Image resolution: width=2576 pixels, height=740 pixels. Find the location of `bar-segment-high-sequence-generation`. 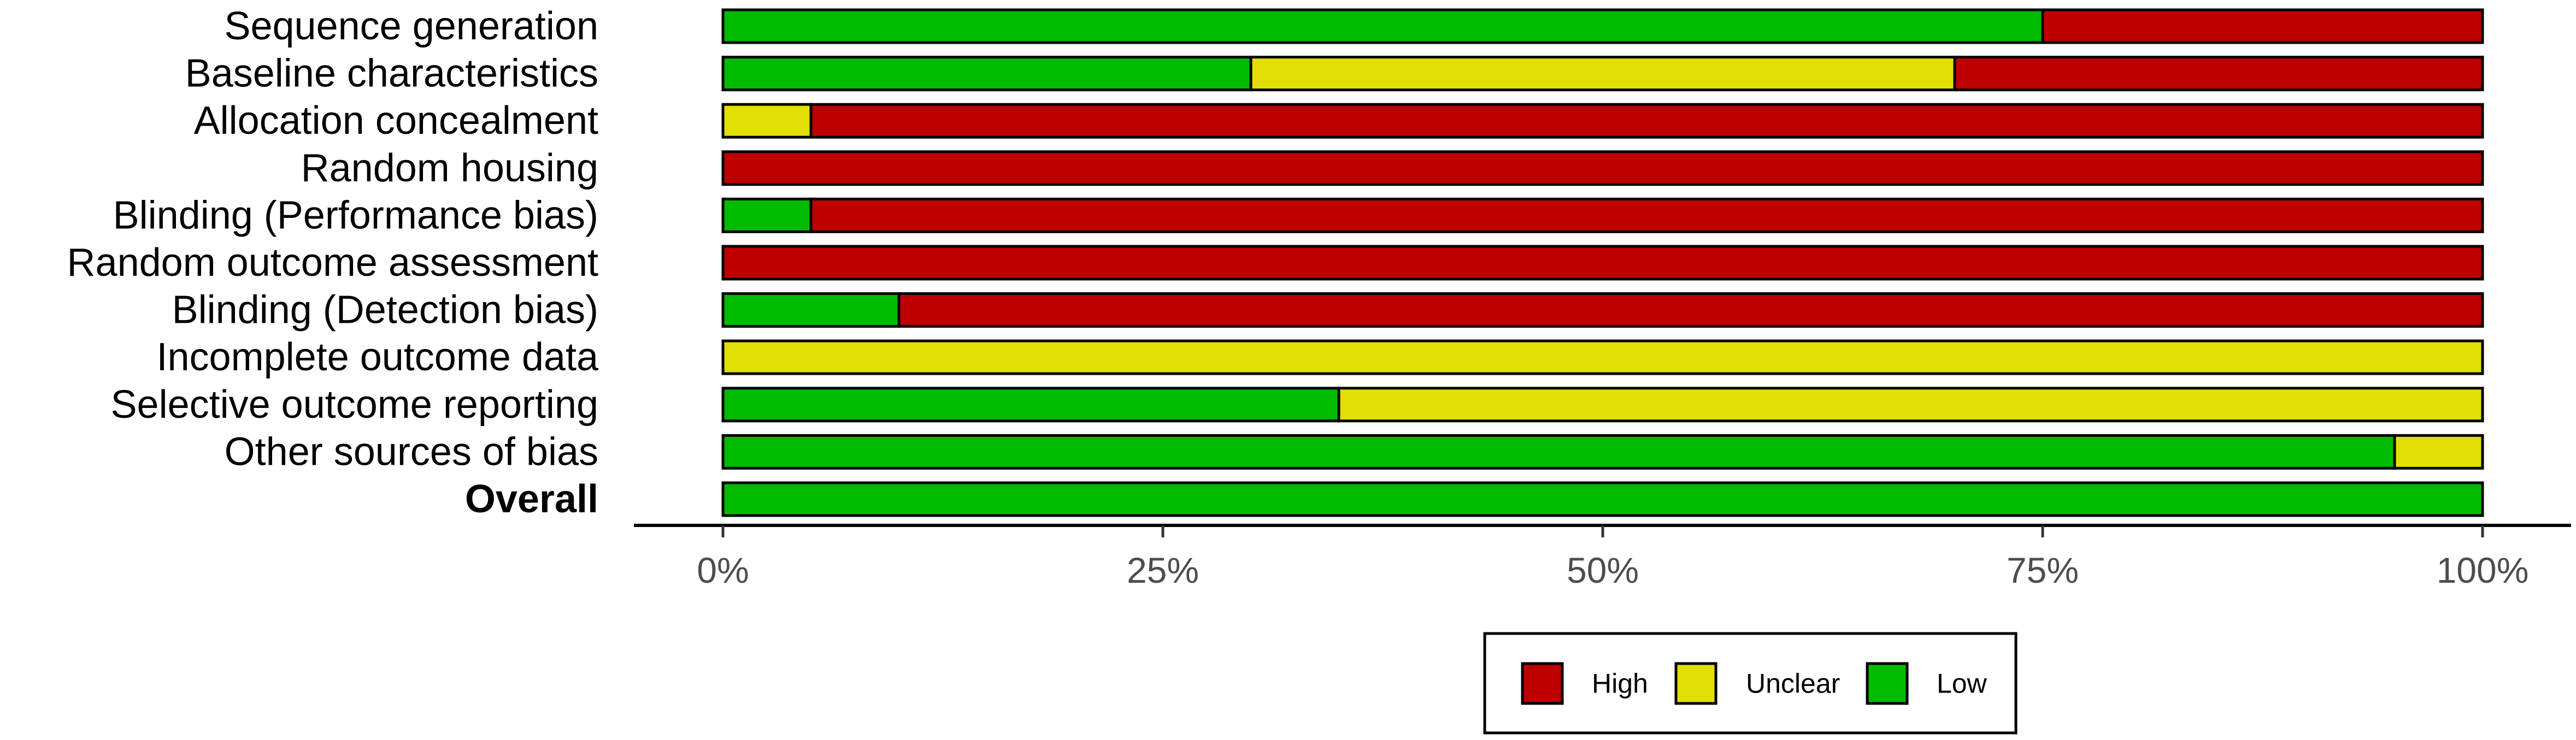

bar-segment-high-sequence-generation is located at coordinates (2262, 26).